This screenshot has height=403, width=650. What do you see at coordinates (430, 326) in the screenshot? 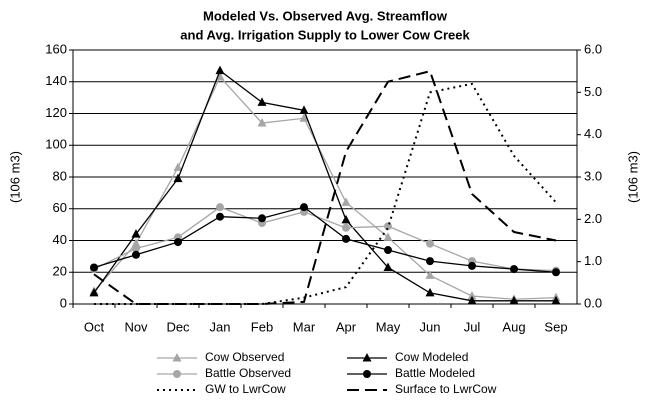
I see `x-tick-label: Jun` at bounding box center [430, 326].